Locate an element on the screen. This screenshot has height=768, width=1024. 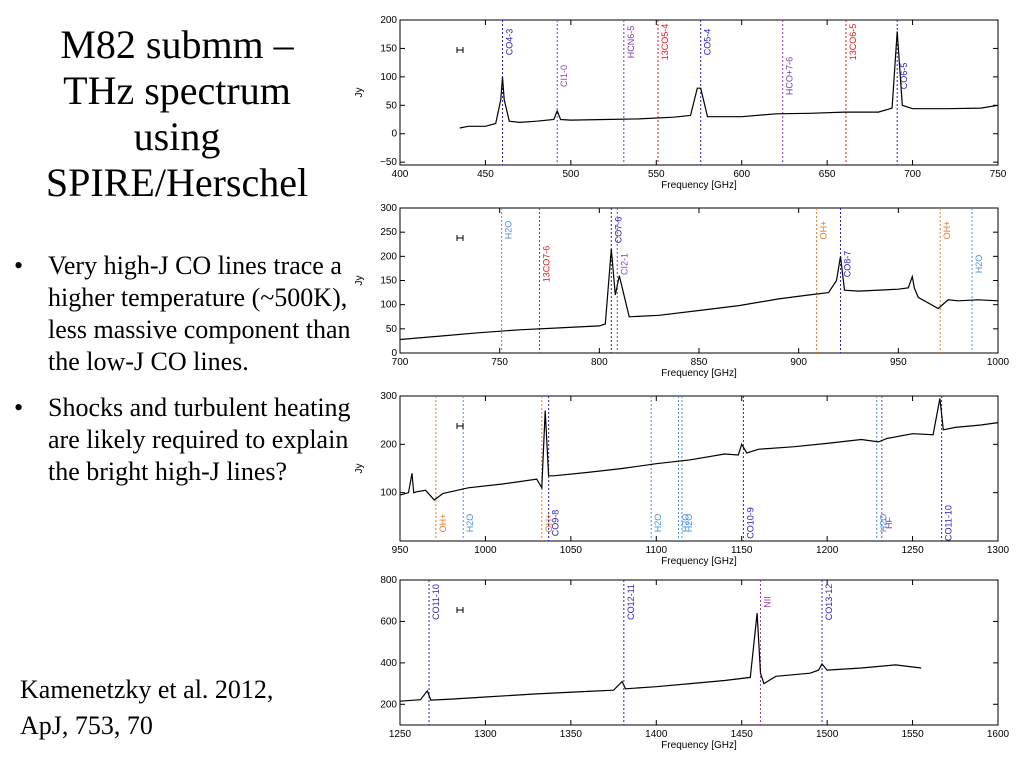
line-label: CO10-9 is located at coordinates (750, 523).